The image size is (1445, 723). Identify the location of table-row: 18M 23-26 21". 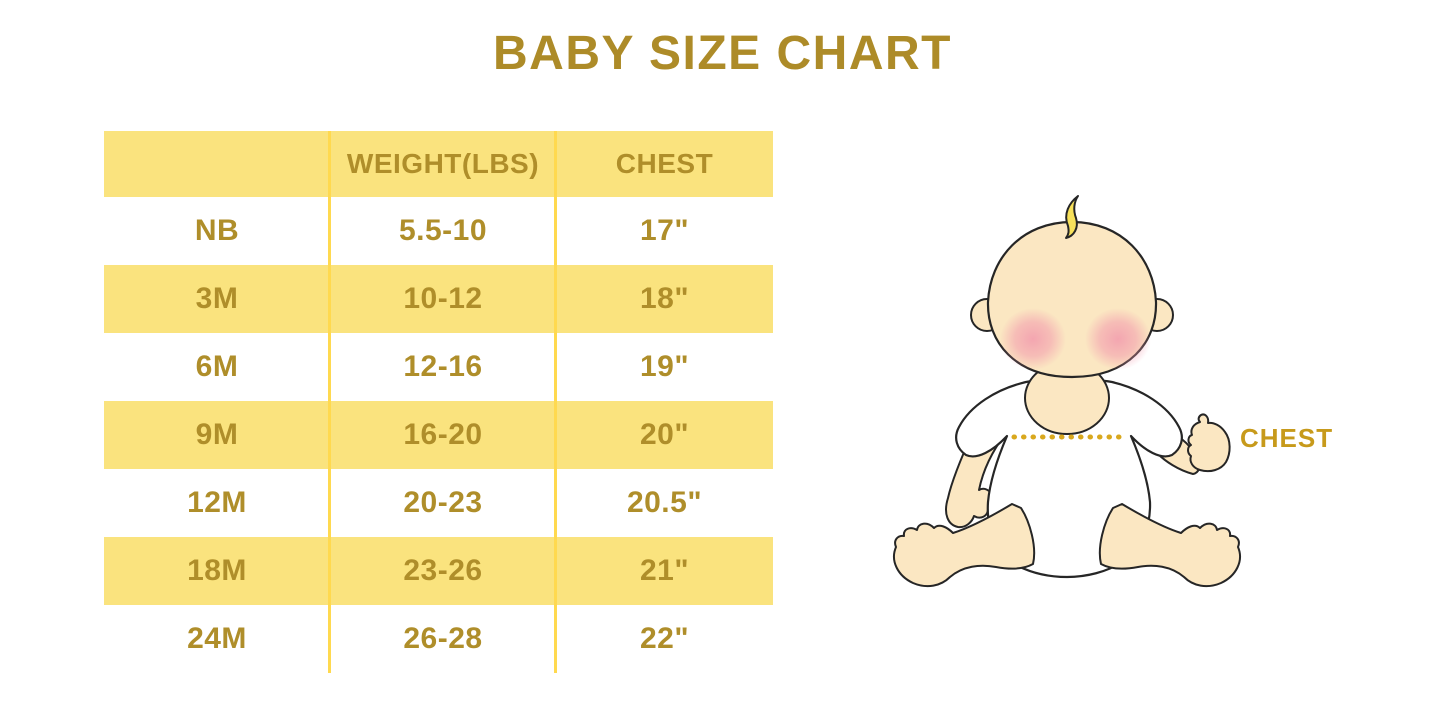
(438, 571).